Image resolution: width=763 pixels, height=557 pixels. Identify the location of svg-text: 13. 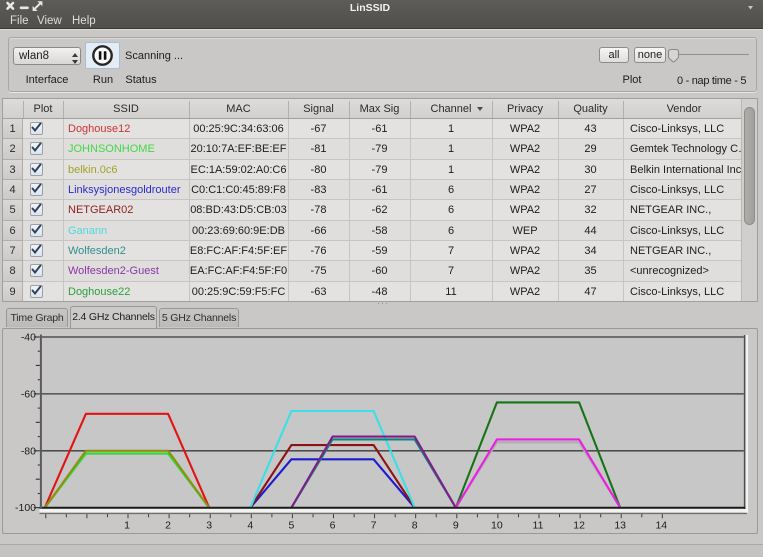
(620, 526).